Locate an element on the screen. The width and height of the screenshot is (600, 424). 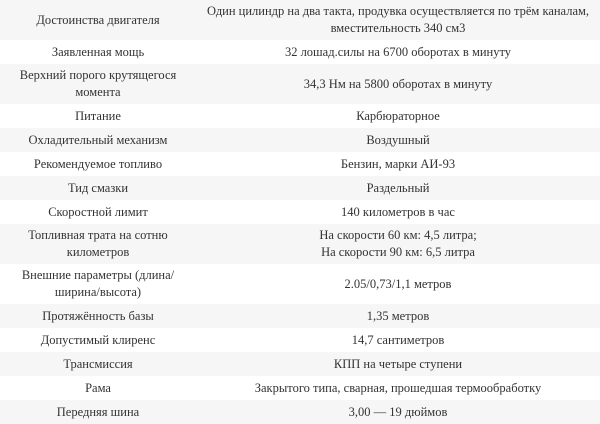
spec-label: Заявленная мощь is located at coordinates (98, 52).